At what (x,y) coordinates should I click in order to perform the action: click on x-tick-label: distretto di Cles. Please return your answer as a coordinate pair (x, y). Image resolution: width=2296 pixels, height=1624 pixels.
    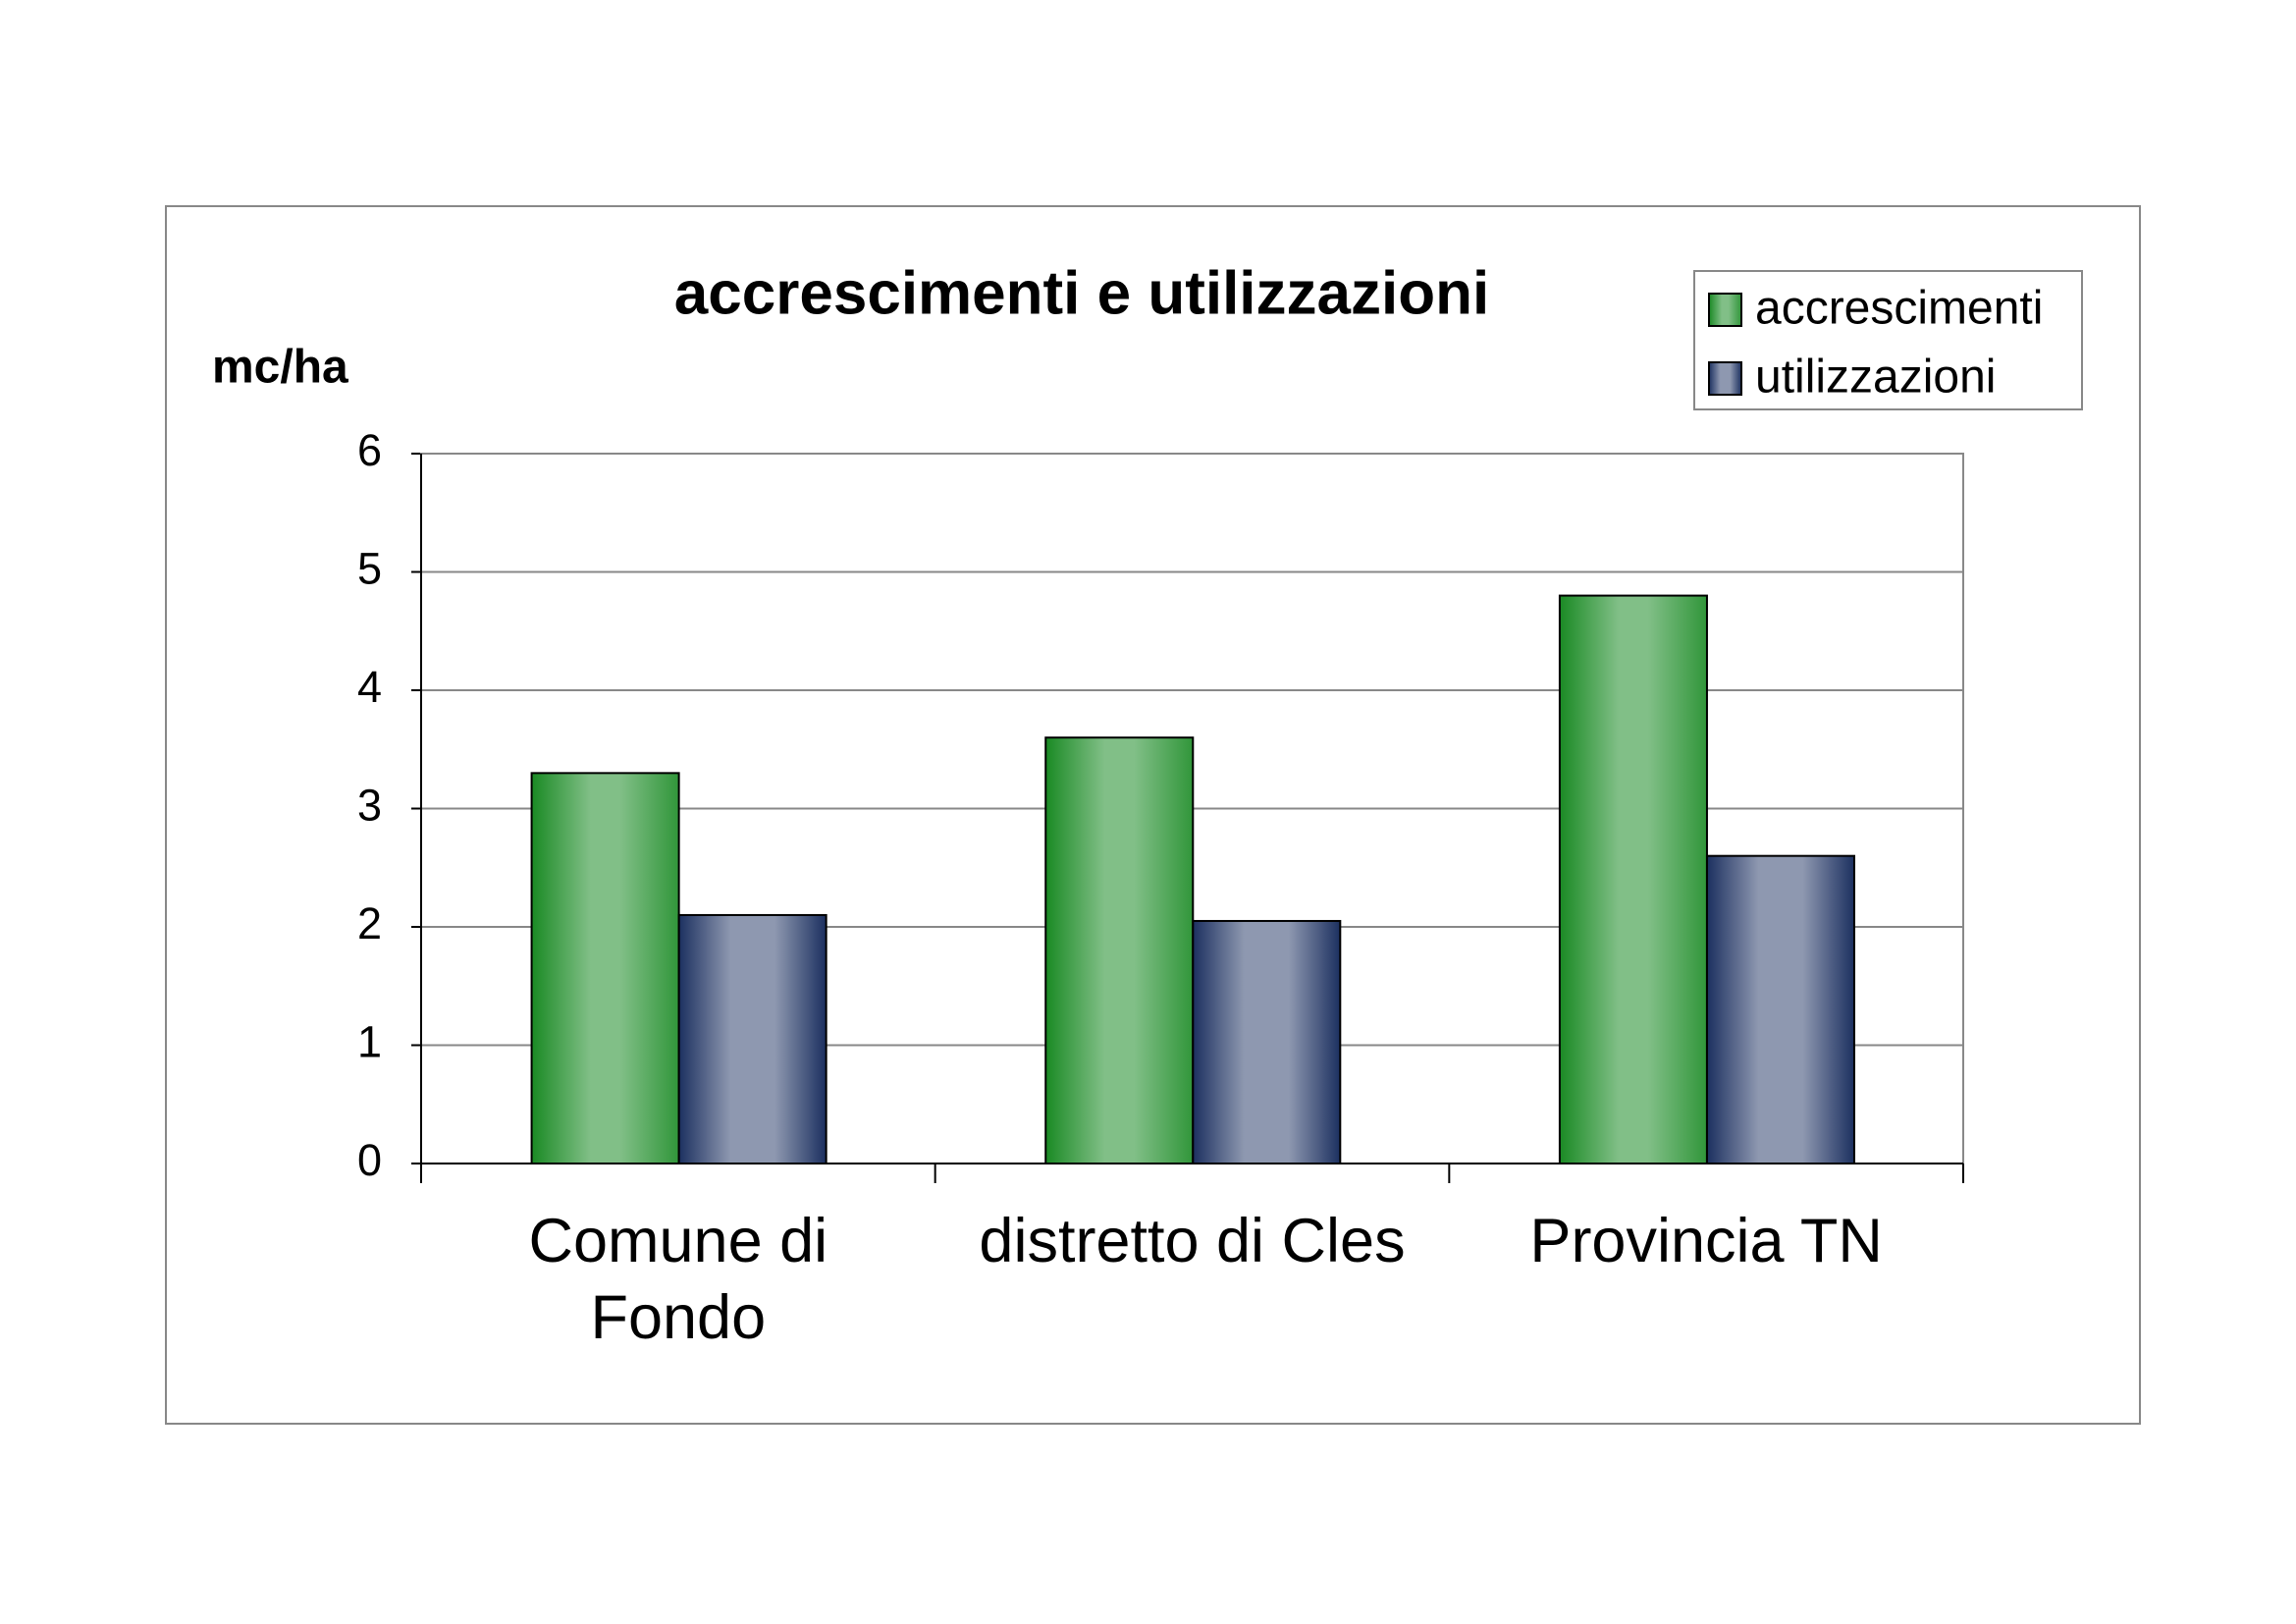
    Looking at the image, I should click on (1192, 1241).